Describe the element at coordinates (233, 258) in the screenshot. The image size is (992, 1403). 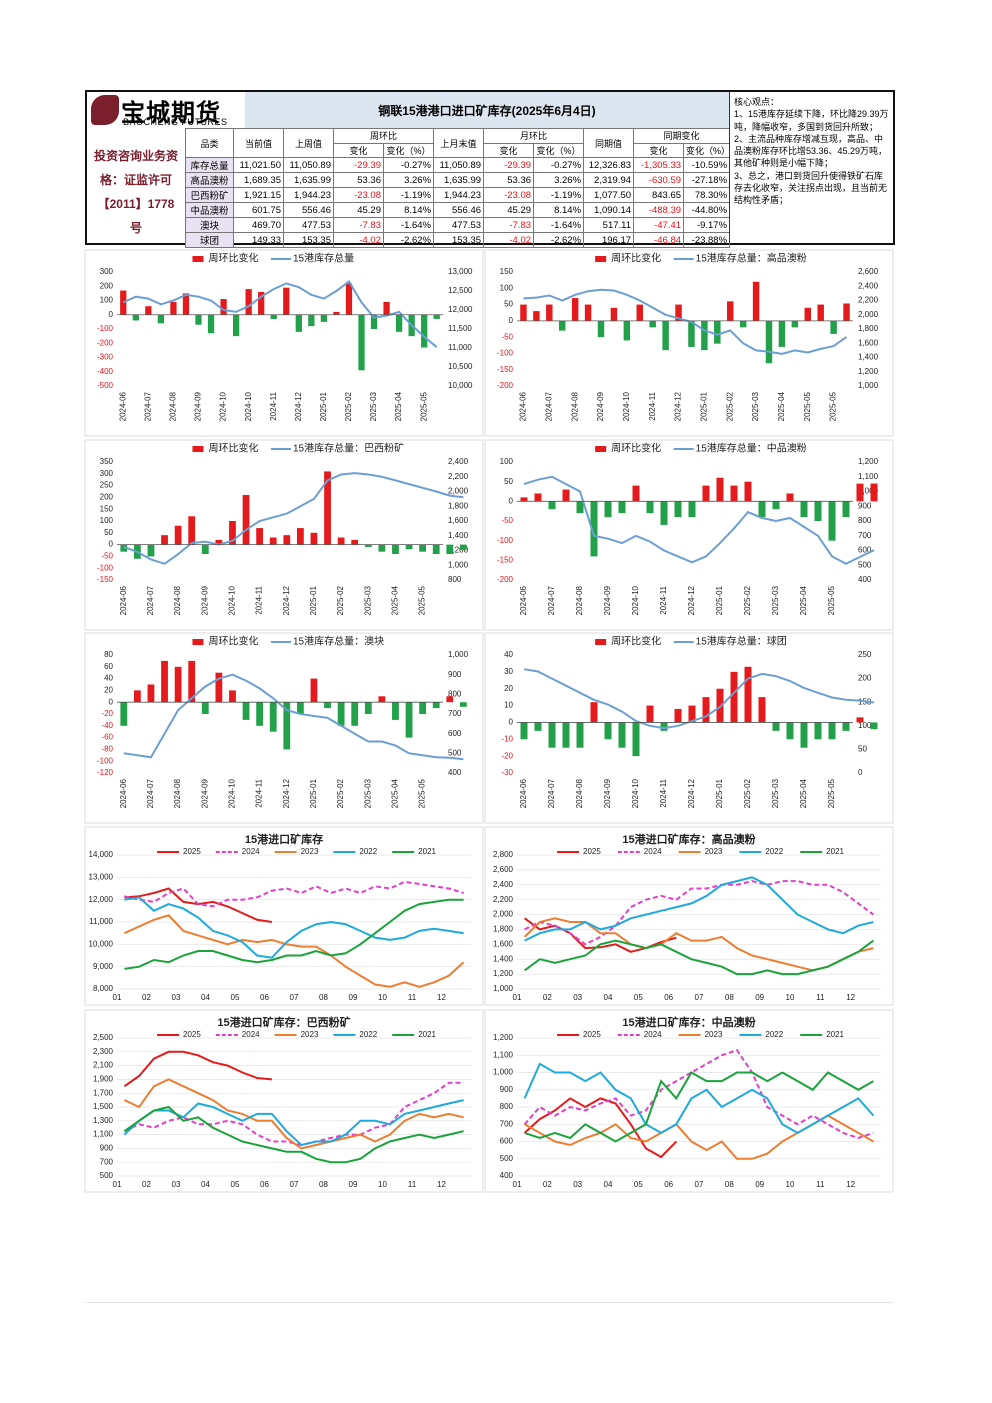
I see `legend-label: 周环比变化` at that location.